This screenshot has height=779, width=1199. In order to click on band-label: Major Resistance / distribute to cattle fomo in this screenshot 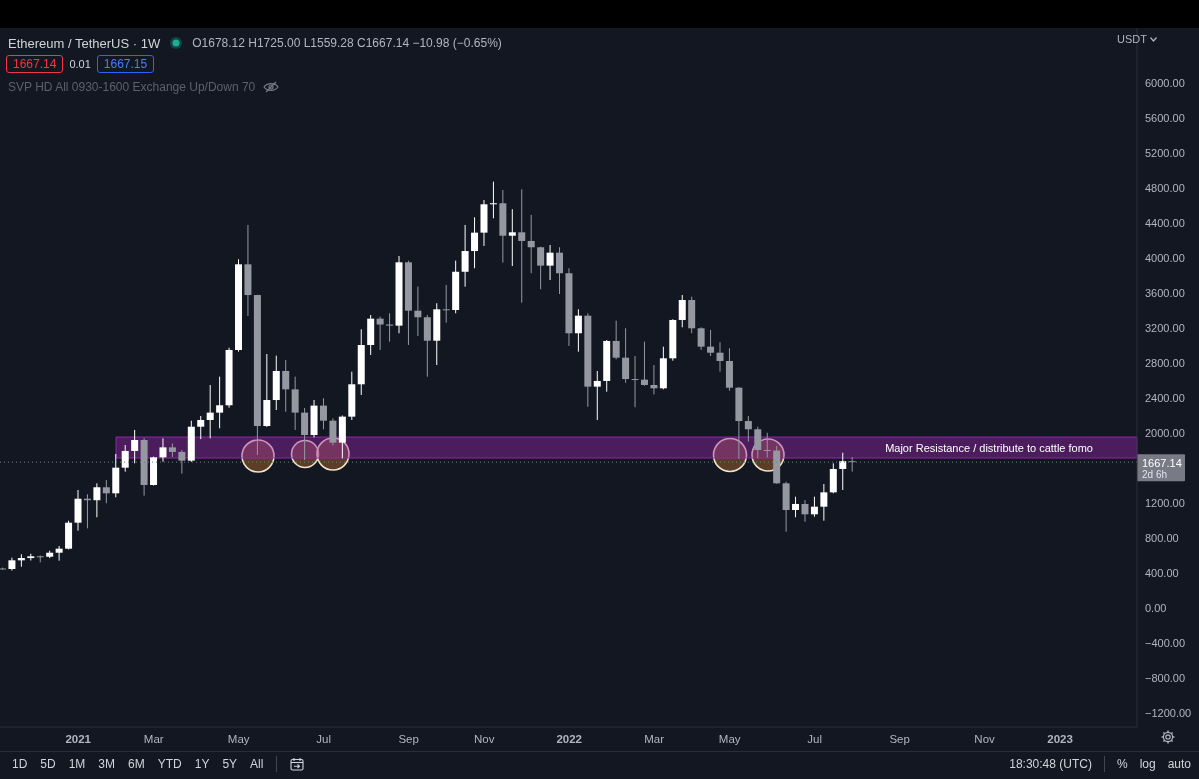, I will do `click(989, 447)`.